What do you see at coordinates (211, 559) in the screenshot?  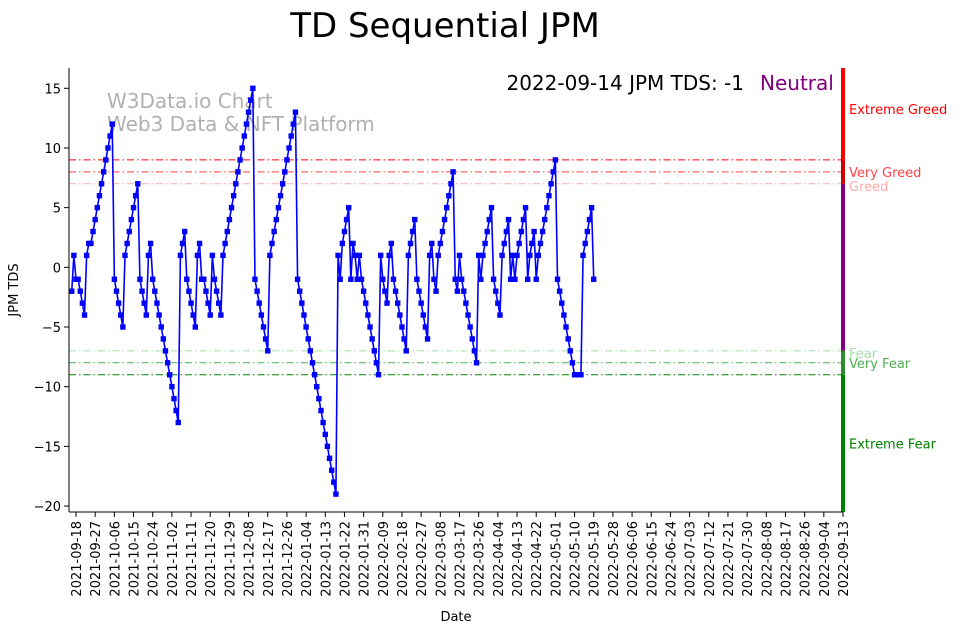 I see `x-tick-label: 2021-11-20` at bounding box center [211, 559].